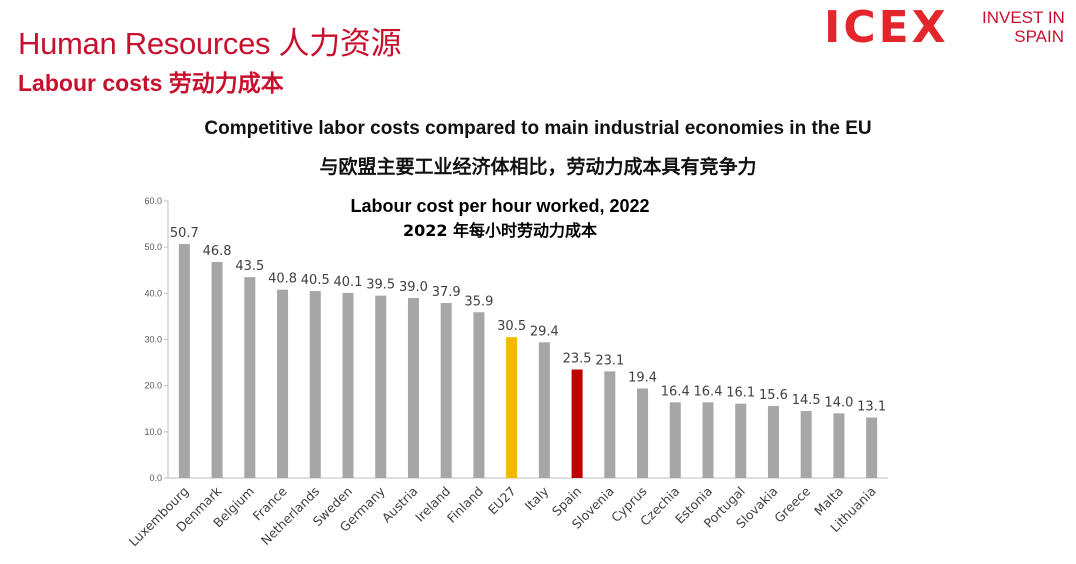 Image resolution: width=1076 pixels, height=564 pixels. I want to click on data-label: 46.8, so click(217, 251).